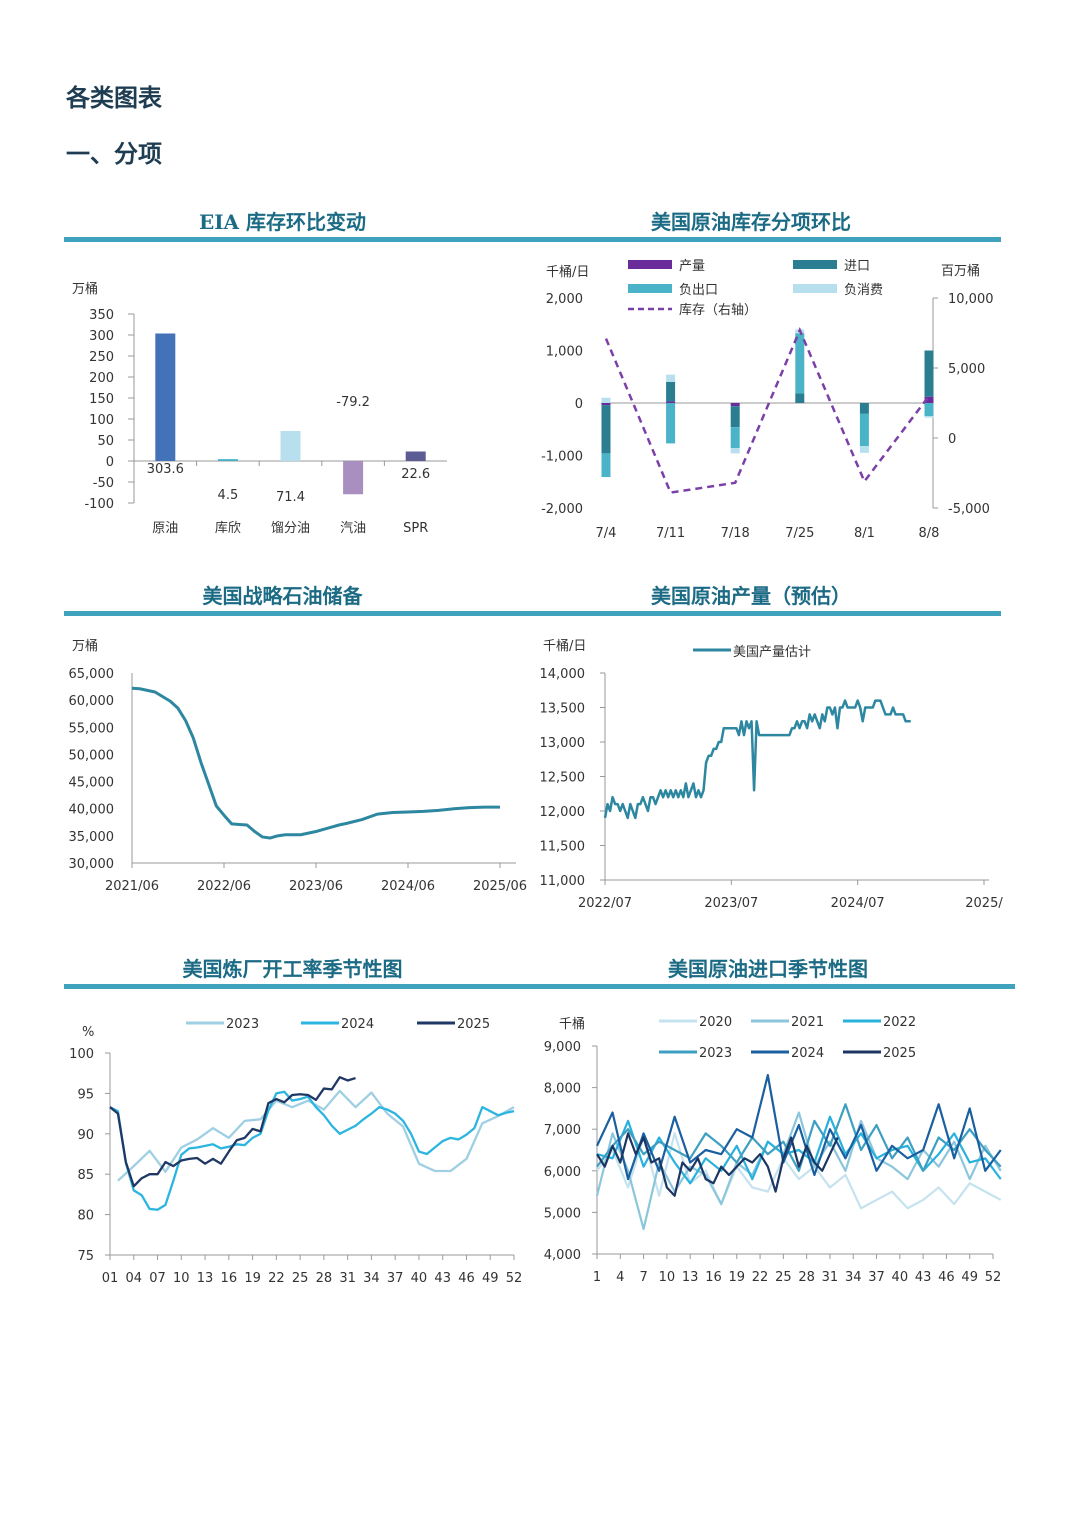  What do you see at coordinates (292, 969) in the screenshot?
I see `refinery-title: 美国炼厂开工率季节性图` at bounding box center [292, 969].